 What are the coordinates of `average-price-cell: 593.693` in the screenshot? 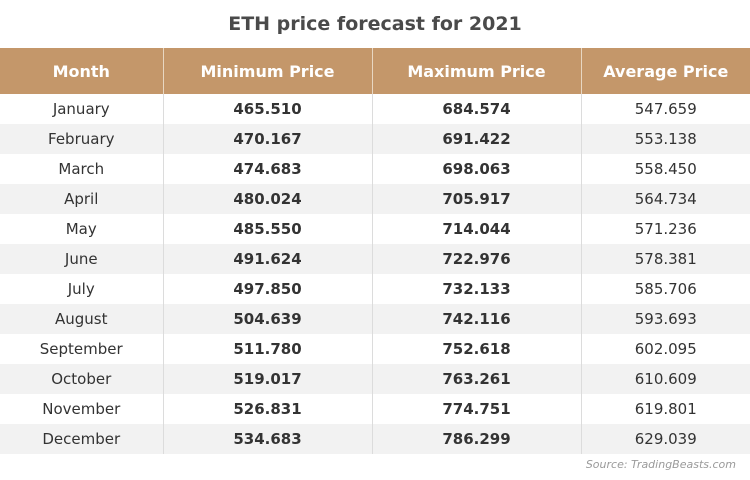 It's located at (665, 319).